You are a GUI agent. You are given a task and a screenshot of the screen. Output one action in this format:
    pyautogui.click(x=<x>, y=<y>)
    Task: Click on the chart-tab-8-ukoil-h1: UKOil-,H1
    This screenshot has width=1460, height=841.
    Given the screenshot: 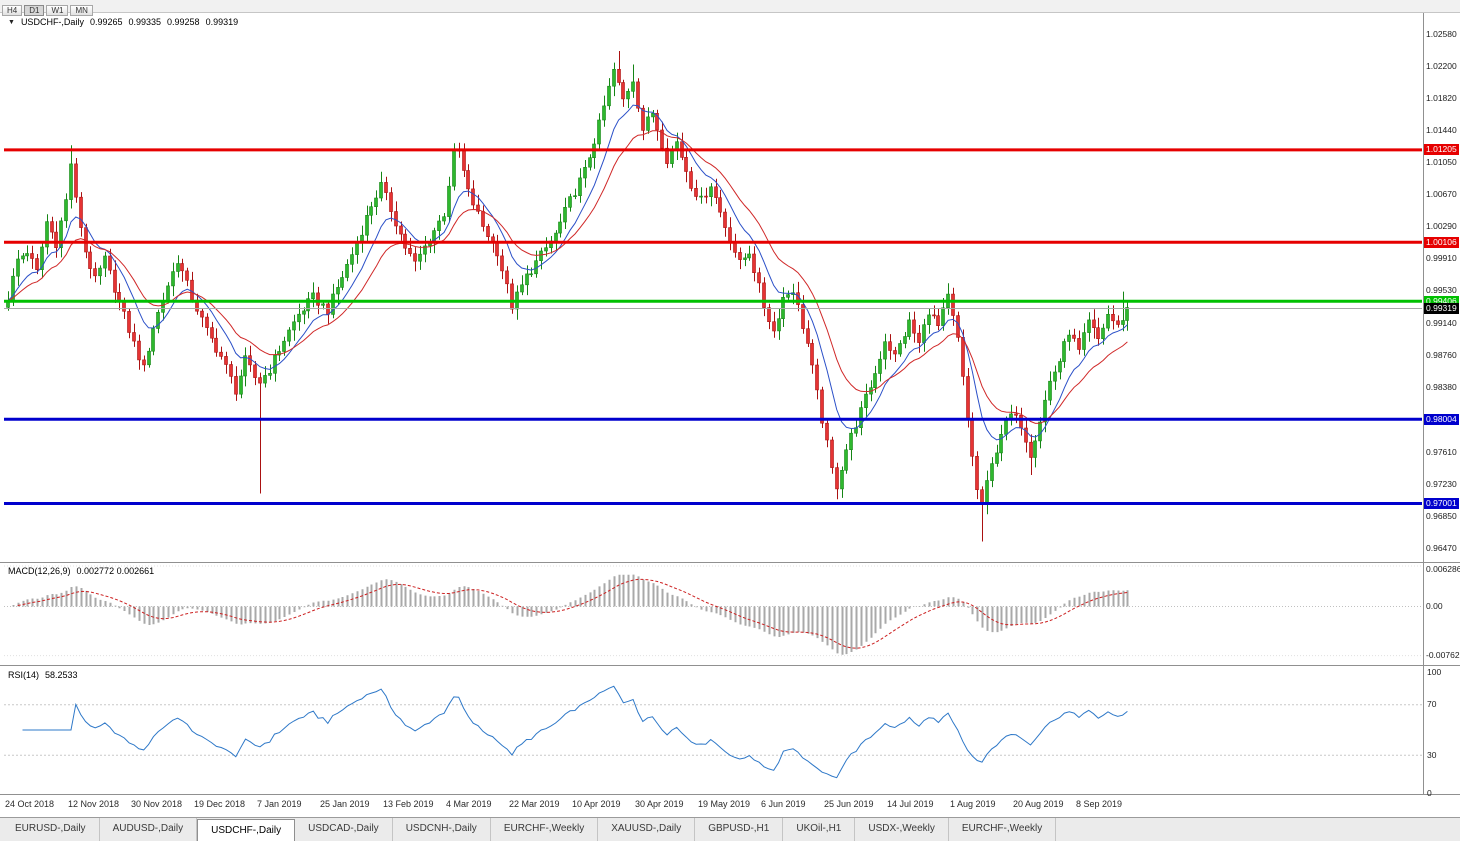 What is the action you would take?
    pyautogui.click(x=819, y=829)
    